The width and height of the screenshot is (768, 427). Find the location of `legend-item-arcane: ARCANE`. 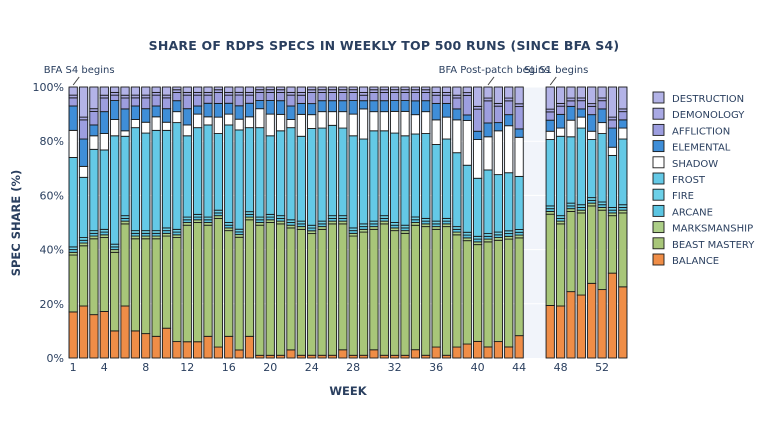

legend-item-arcane: ARCANE is located at coordinates (682, 211).